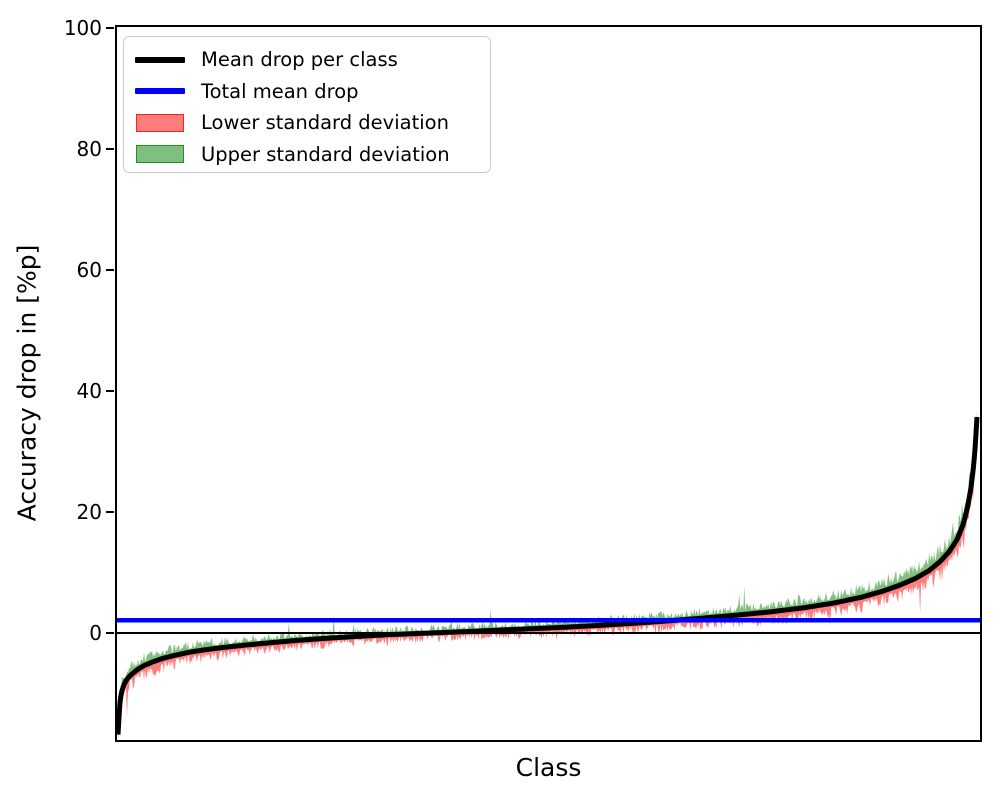  Describe the element at coordinates (27, 383) in the screenshot. I see `y-axis-label: Accuracy drop in [%p]` at that location.